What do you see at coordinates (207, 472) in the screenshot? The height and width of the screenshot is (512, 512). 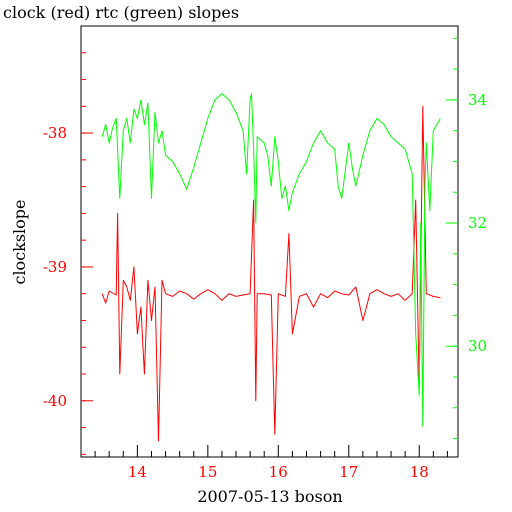 I see `x-tick-label: 15` at bounding box center [207, 472].